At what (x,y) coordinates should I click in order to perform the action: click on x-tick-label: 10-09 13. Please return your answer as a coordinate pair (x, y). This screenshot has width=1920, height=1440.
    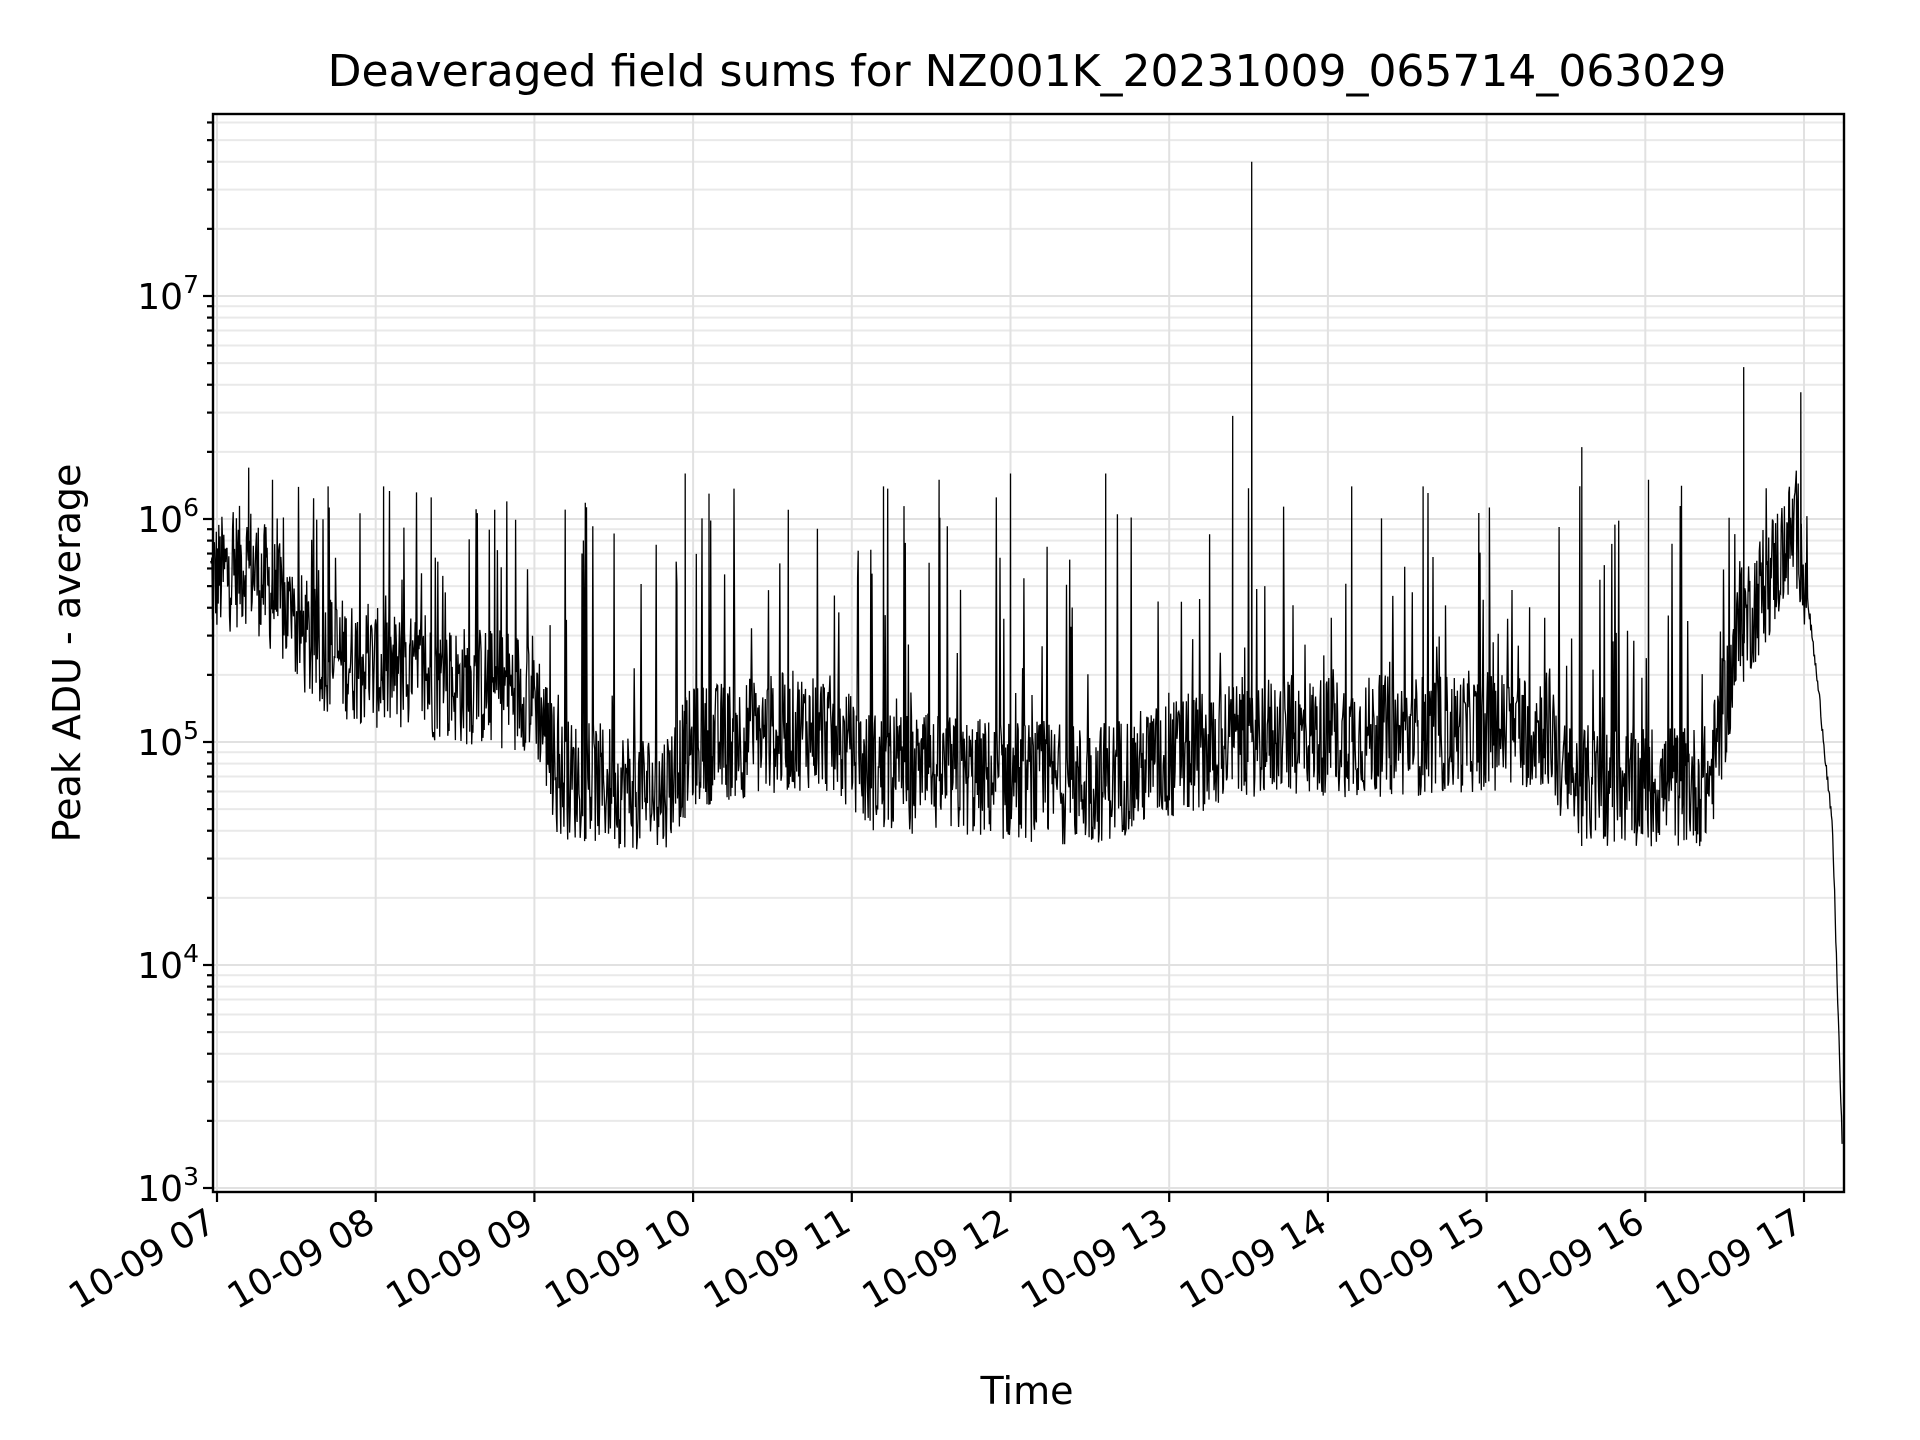
    Looking at the image, I should click on (1094, 1259).